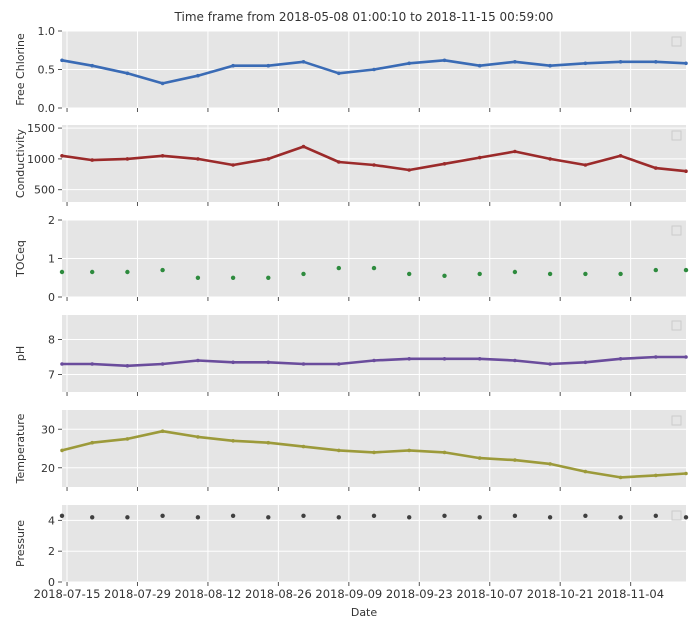  Describe the element at coordinates (137, 594) in the screenshot. I see `x-tick-label: 2018-07-29` at that location.